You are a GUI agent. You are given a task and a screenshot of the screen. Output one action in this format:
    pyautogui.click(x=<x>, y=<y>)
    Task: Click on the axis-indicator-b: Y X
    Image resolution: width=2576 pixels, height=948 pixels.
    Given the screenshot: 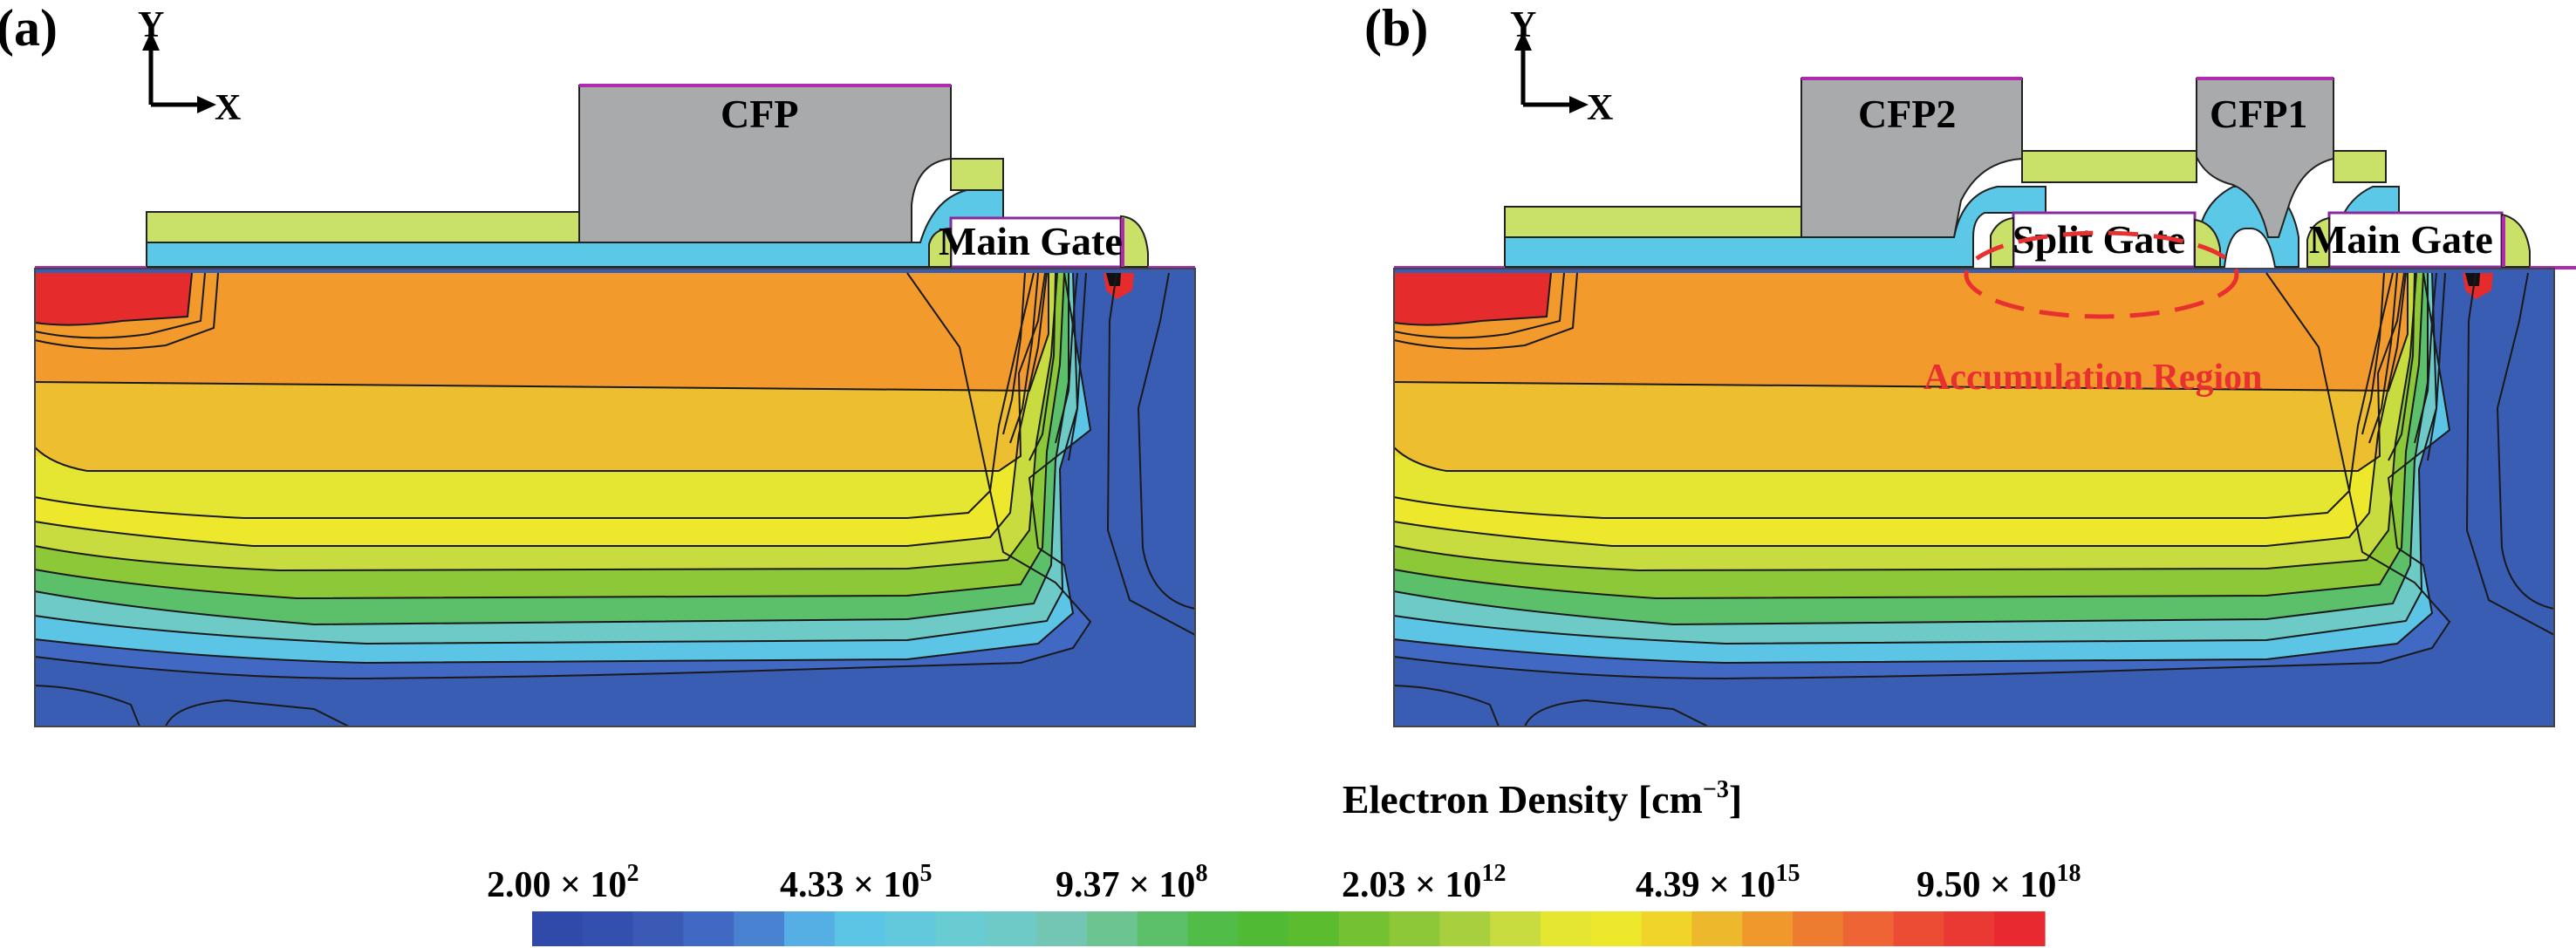 What is the action you would take?
    pyautogui.click(x=1561, y=66)
    